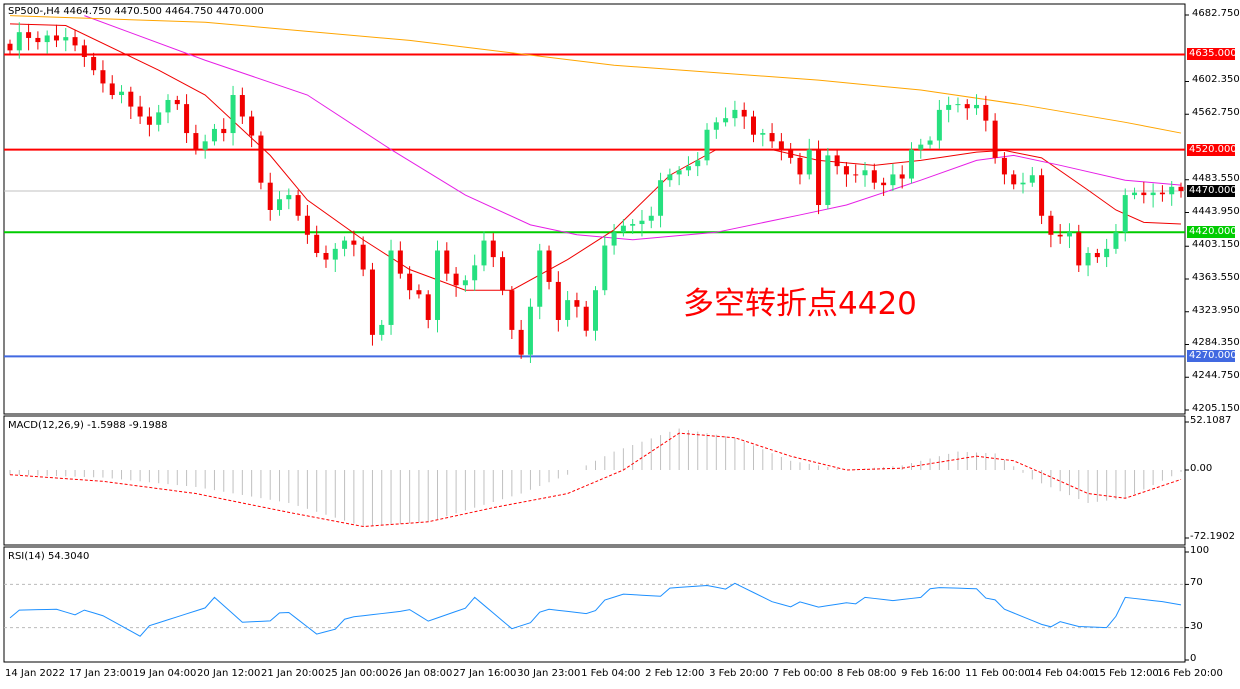 The width and height of the screenshot is (1240, 689). Describe the element at coordinates (1212, 190) in the screenshot. I see `level-tag: 4470.000` at that location.